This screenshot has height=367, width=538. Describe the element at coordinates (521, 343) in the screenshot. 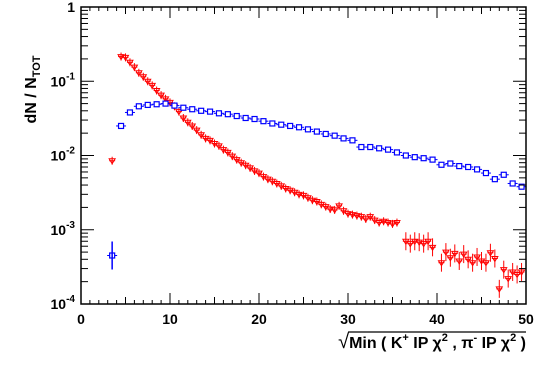

I see `x-axis-title-suffix: )` at that location.